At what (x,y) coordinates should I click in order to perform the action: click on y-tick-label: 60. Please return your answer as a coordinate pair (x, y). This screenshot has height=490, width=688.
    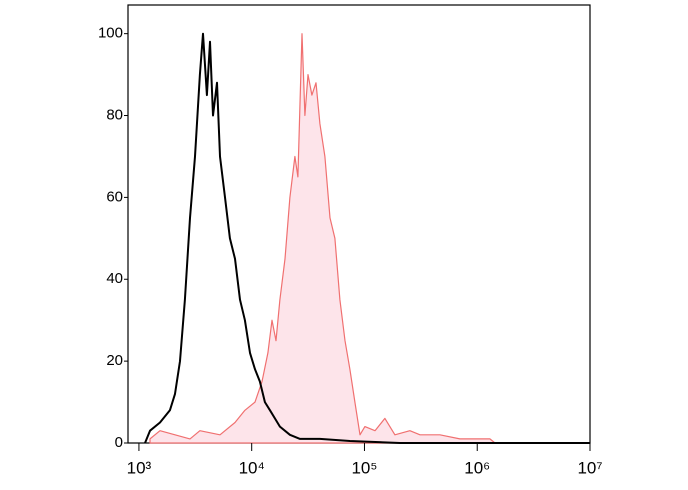
    Looking at the image, I should click on (114, 196).